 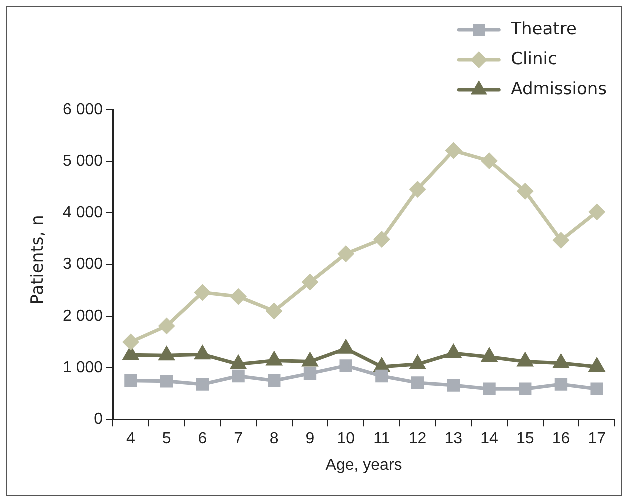 What do you see at coordinates (489, 439) in the screenshot?
I see `x-tick-label: 14` at bounding box center [489, 439].